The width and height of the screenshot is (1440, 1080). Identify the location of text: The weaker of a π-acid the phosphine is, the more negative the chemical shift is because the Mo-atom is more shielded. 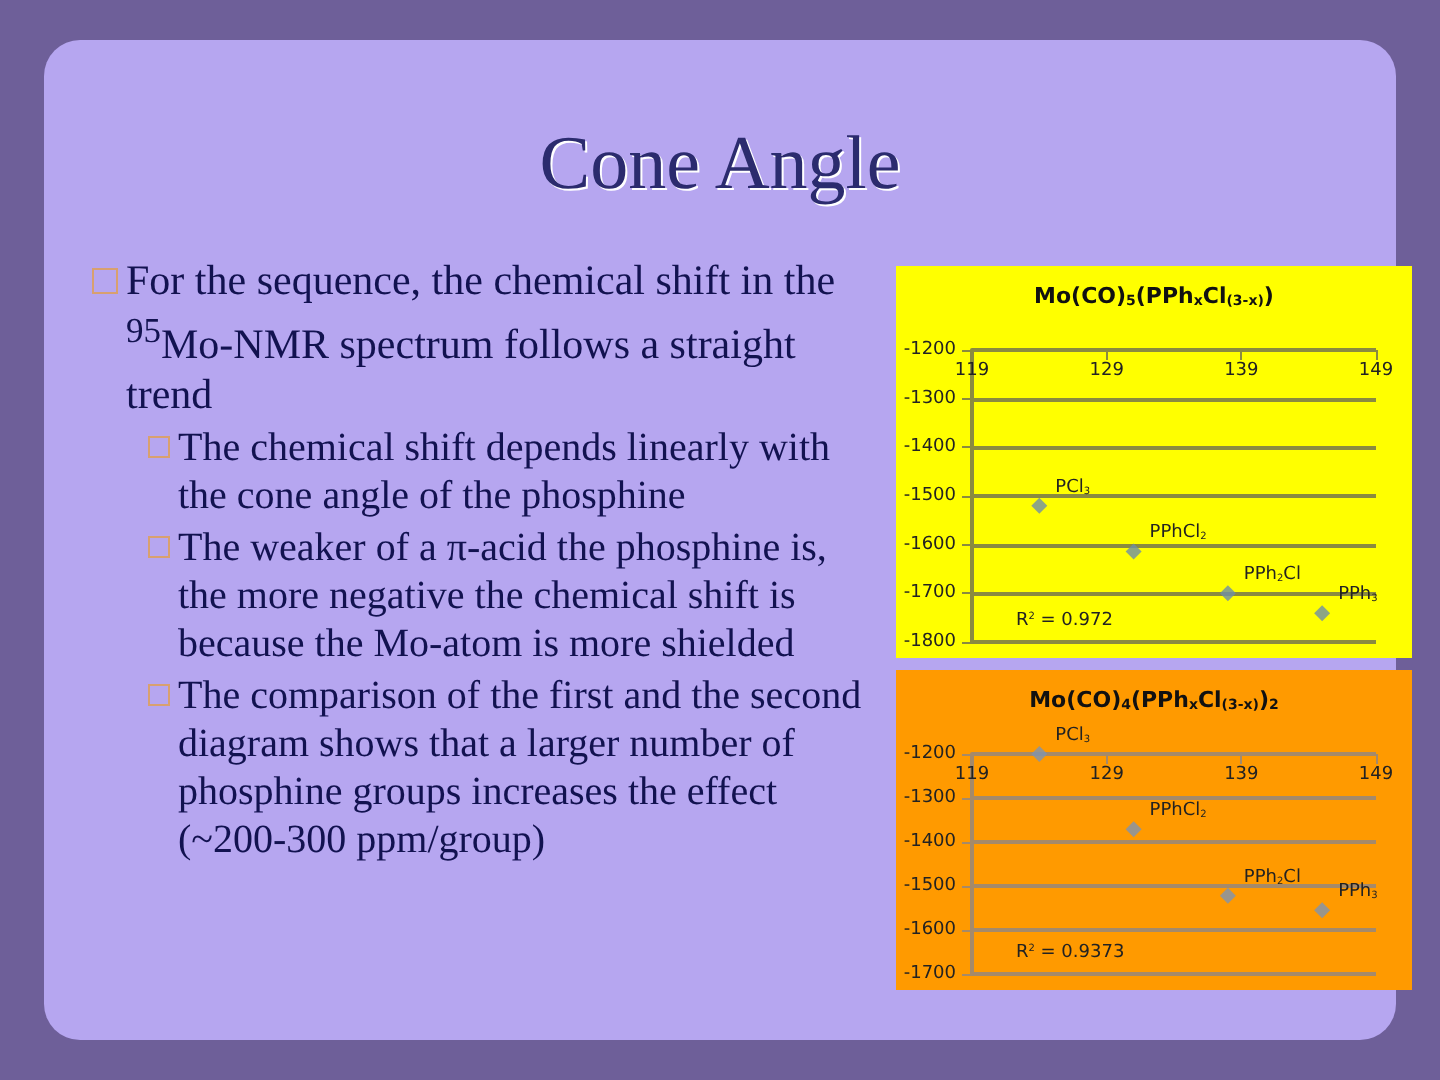
(503, 596).